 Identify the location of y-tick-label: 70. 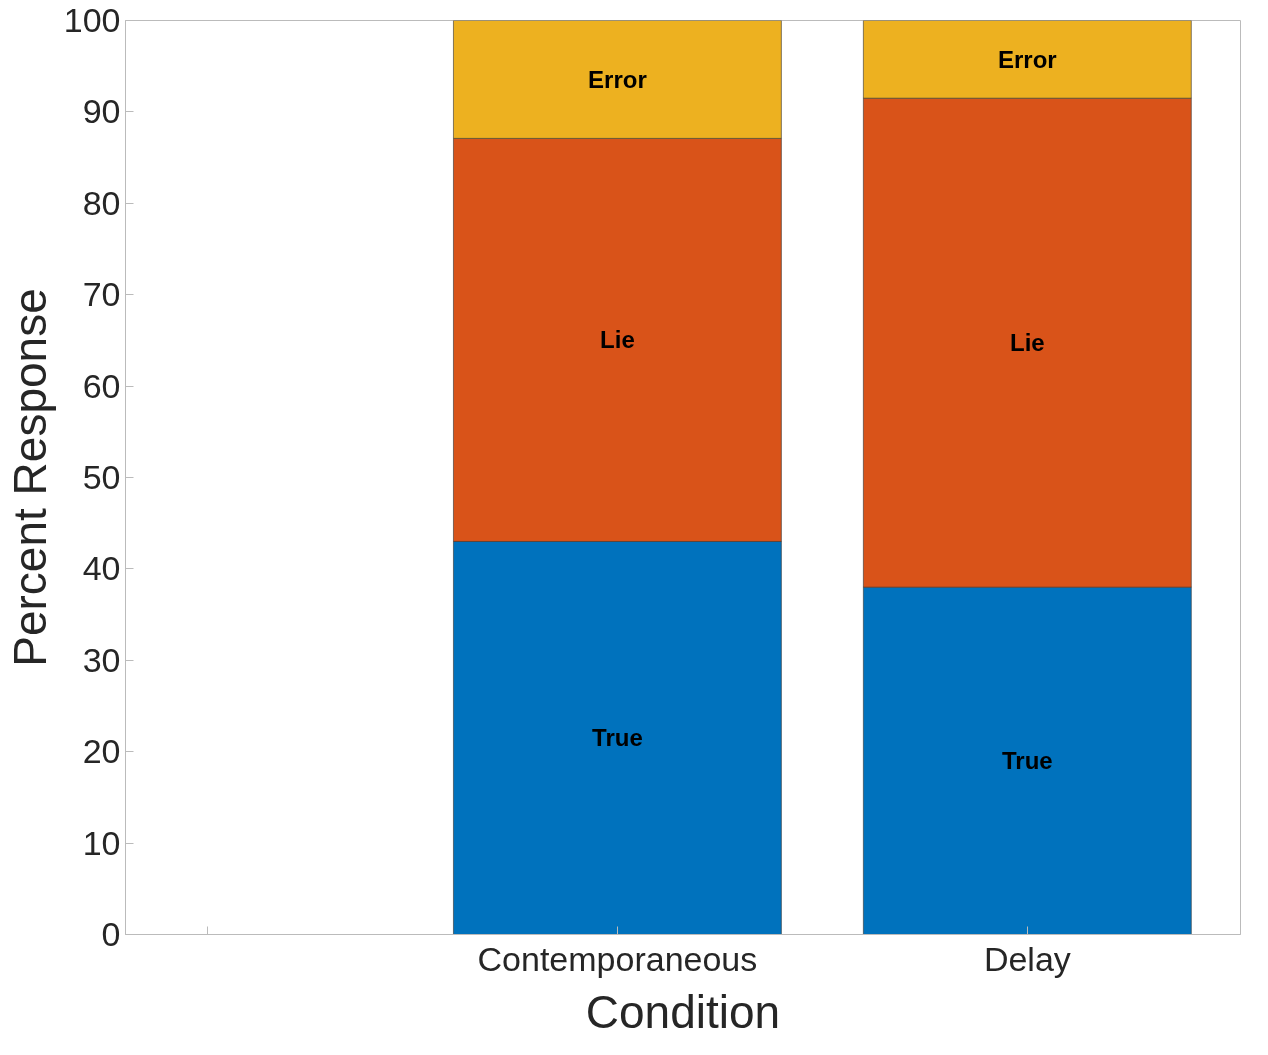
(101, 294).